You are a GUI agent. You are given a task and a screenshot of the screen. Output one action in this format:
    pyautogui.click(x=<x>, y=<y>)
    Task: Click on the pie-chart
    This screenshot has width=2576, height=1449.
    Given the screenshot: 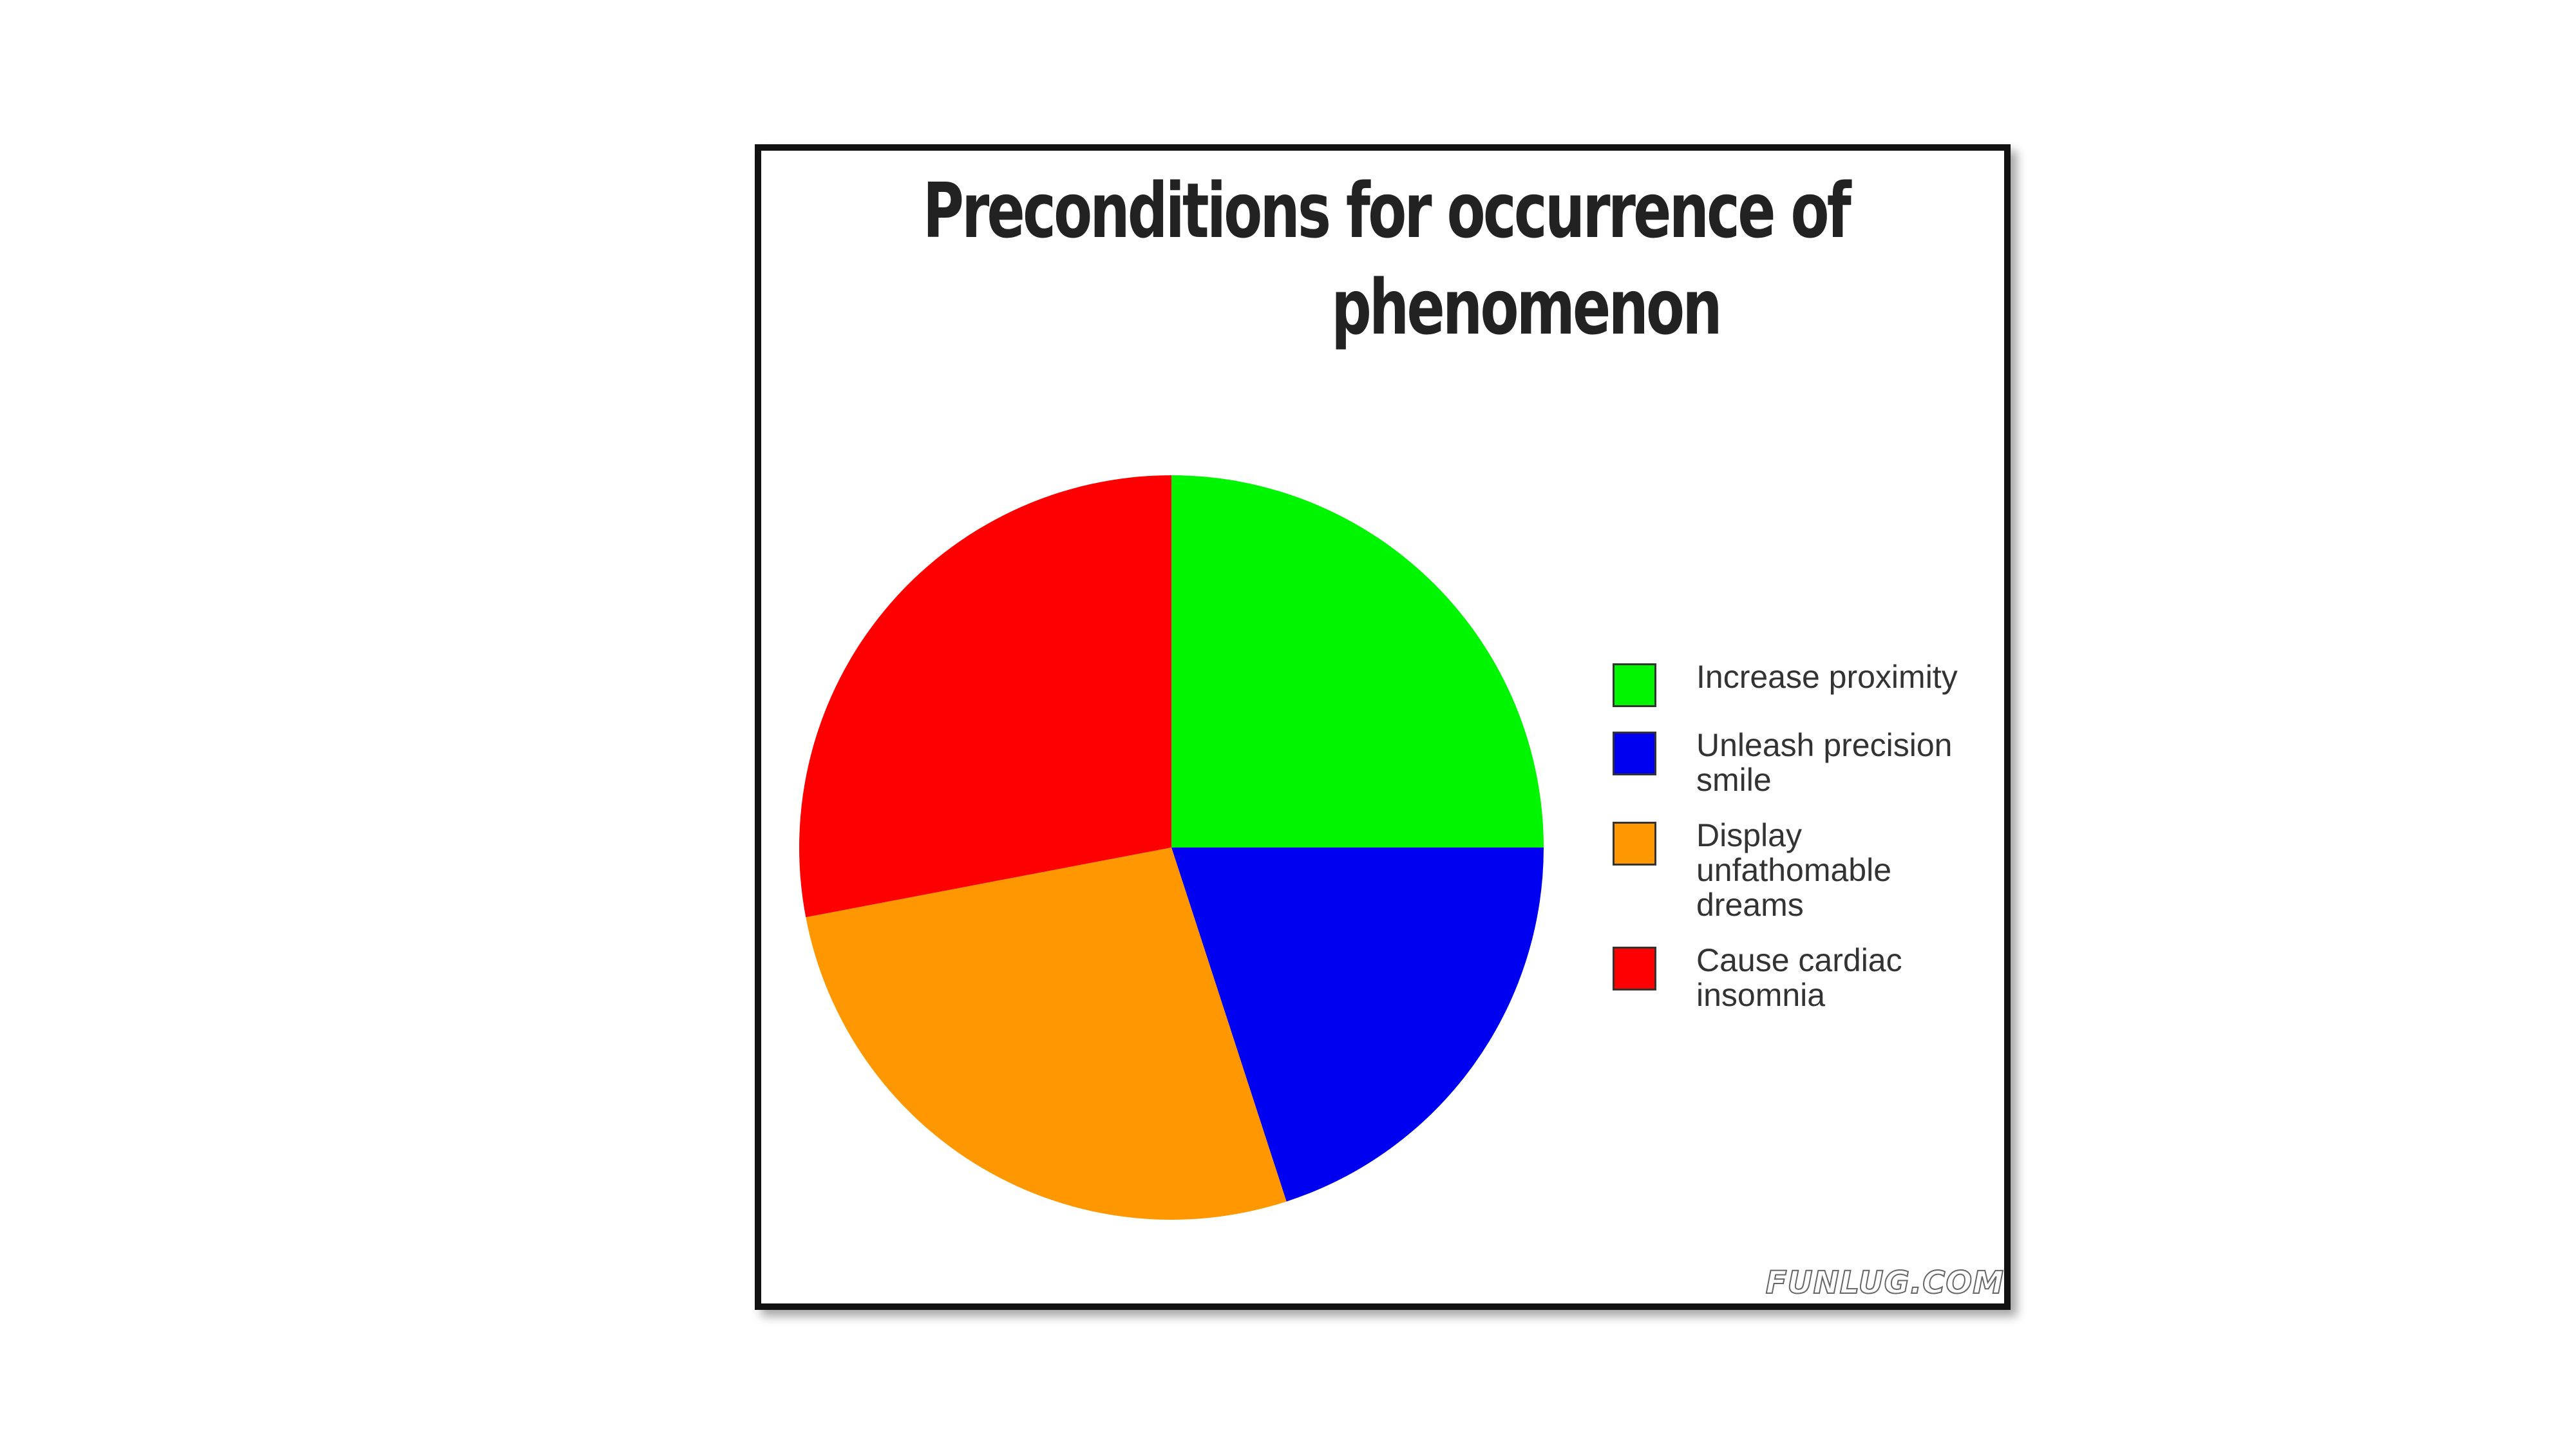 What is the action you would take?
    pyautogui.click(x=1171, y=847)
    